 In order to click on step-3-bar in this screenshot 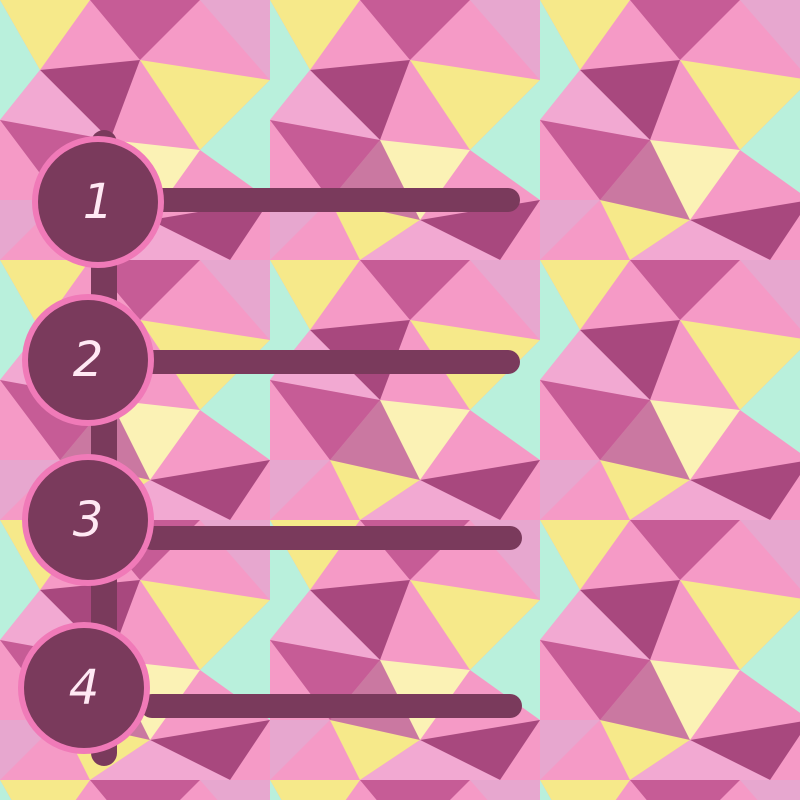, I will do `click(331, 538)`.